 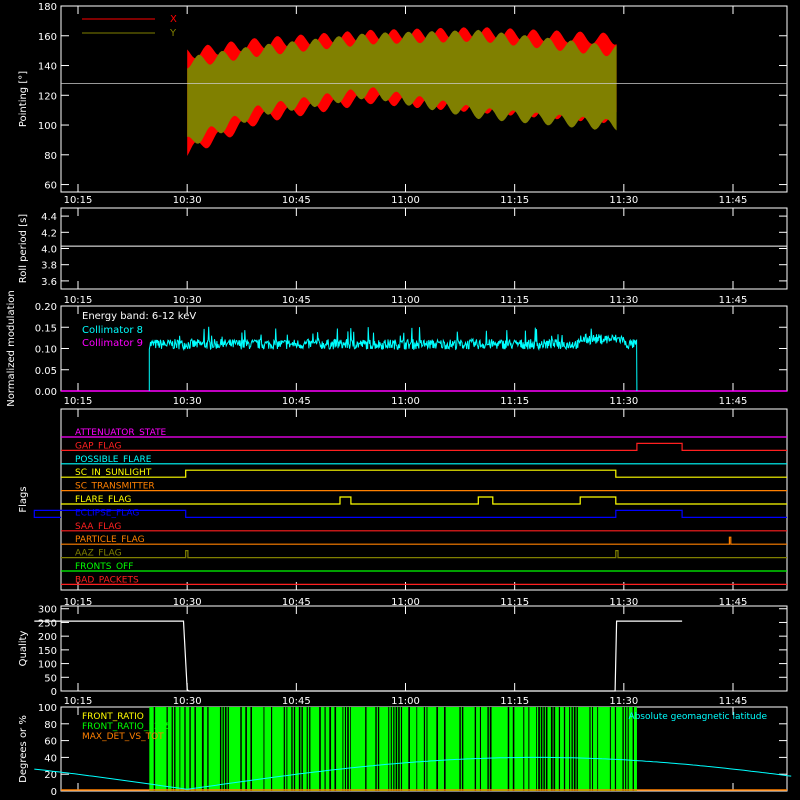 I want to click on flag-label: SC_IN_SUNLIGHT, so click(x=113, y=473).